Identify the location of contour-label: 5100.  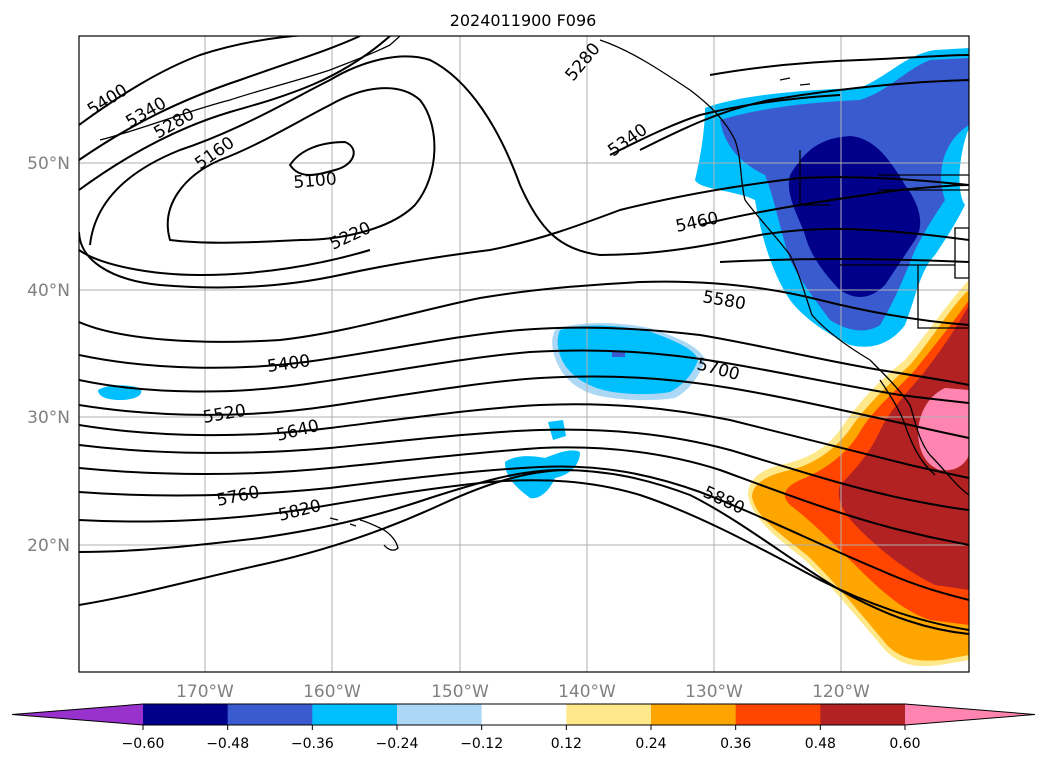
(315, 181).